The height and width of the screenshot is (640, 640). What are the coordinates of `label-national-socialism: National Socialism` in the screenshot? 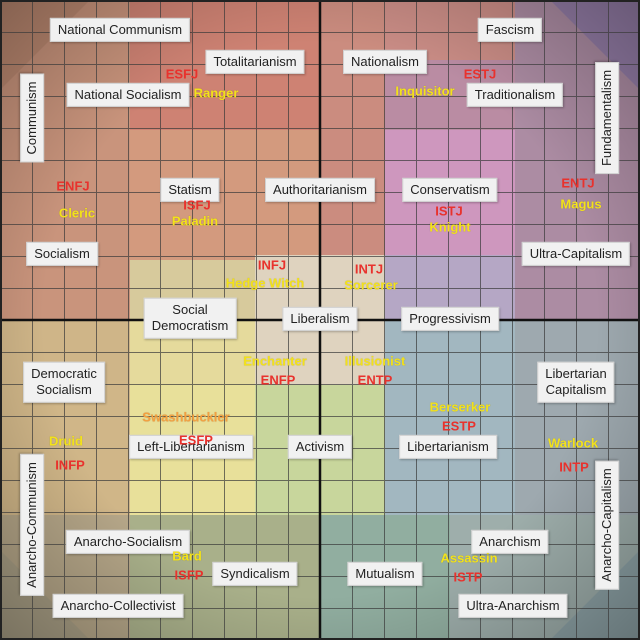 It's located at (128, 95).